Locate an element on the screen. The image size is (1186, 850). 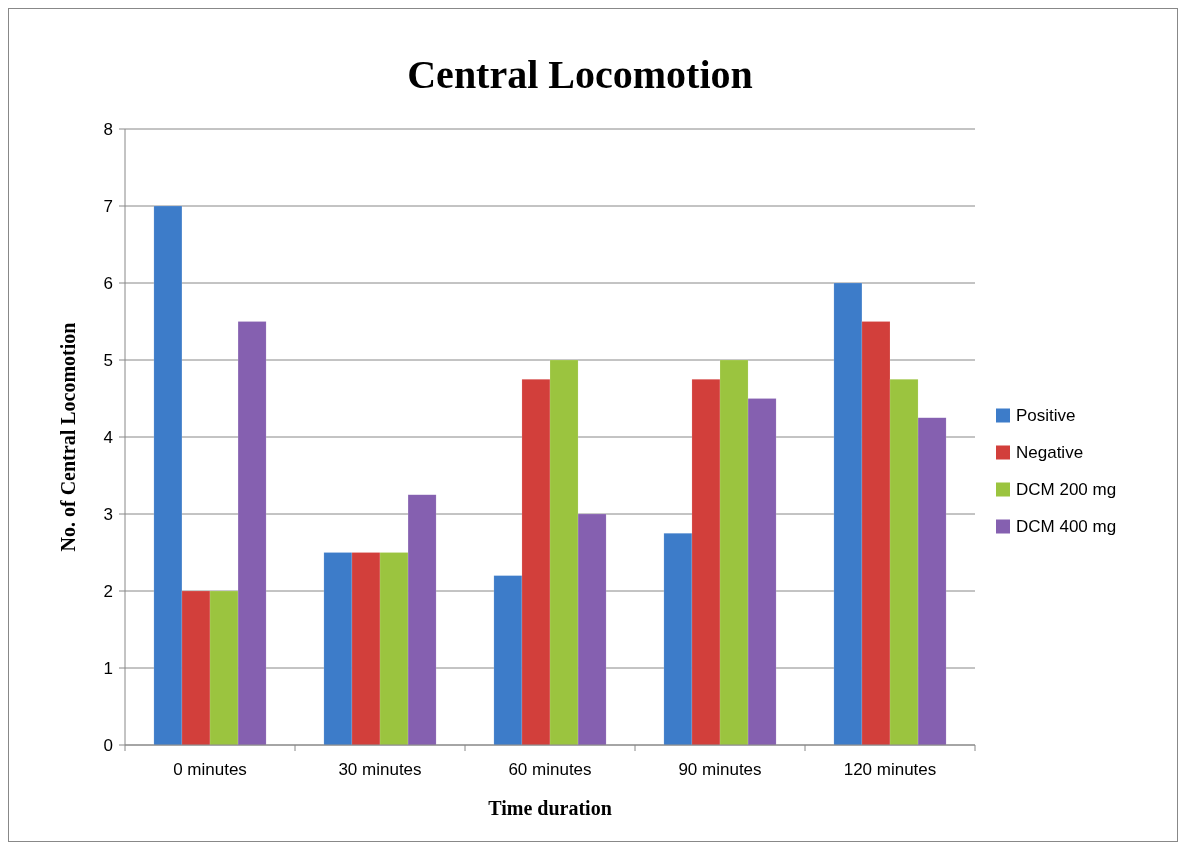
y-tick-label: 1 is located at coordinates (108, 668).